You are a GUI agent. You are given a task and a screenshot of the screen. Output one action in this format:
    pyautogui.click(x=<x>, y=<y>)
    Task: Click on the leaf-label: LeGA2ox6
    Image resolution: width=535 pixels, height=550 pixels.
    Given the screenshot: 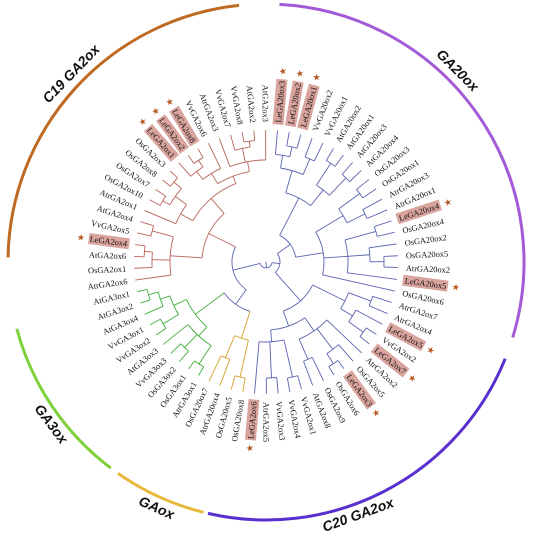 What is the action you would take?
    pyautogui.click(x=253, y=420)
    